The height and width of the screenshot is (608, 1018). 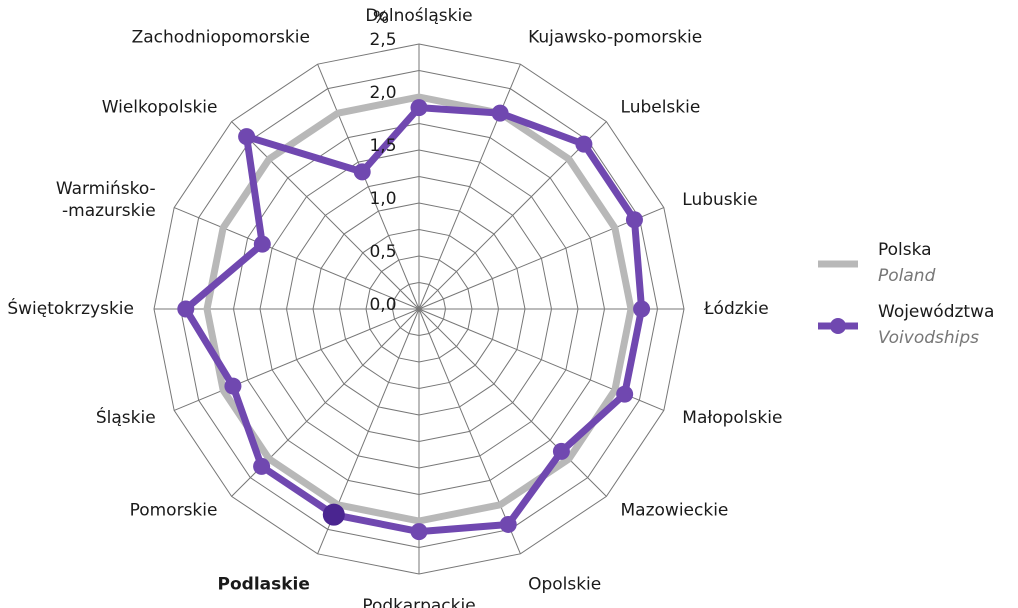 I want to click on tick-label: 0,5, so click(x=382, y=252).